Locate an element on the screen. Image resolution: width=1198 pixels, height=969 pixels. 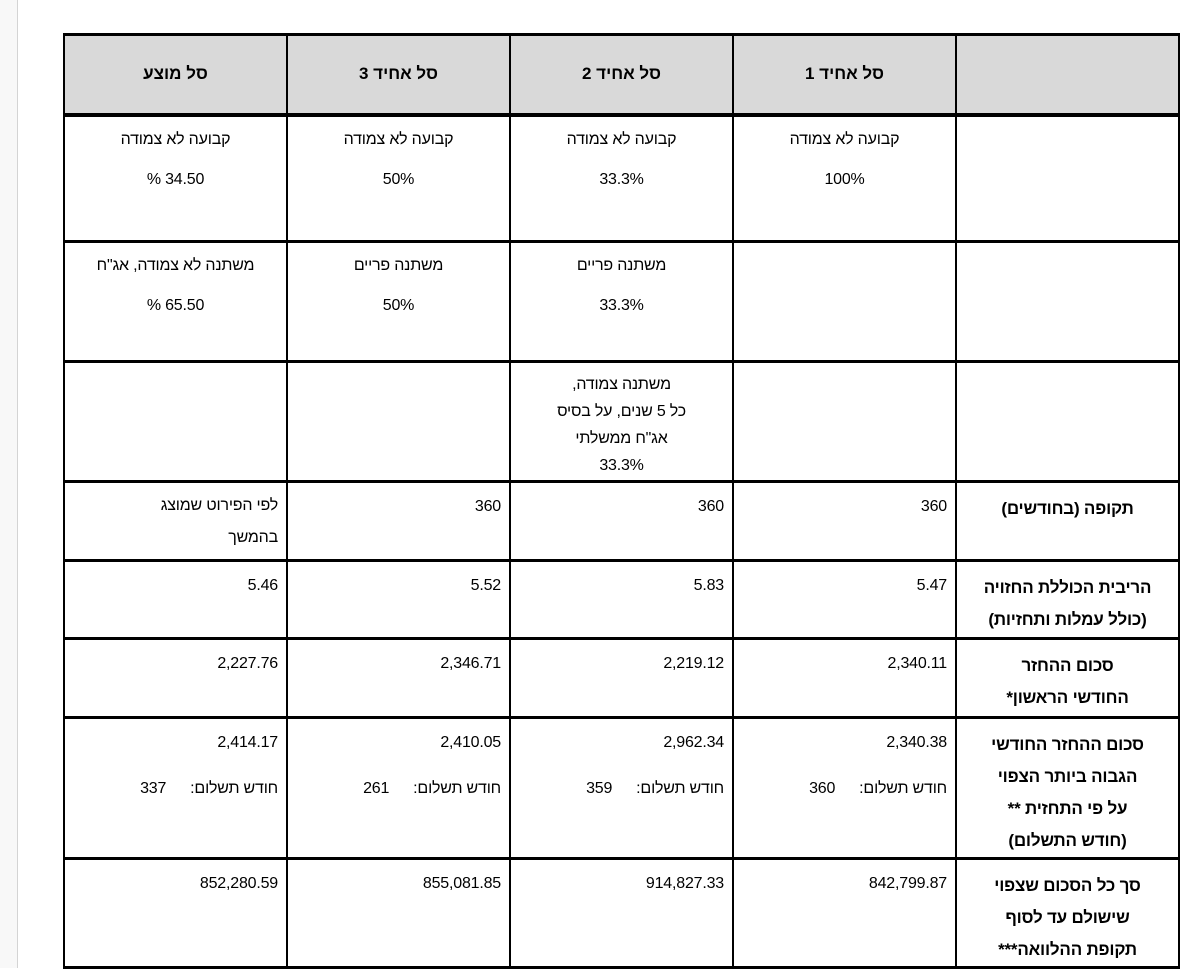
payment-month-line: חודש תשלום: 359 is located at coordinates (621, 788).